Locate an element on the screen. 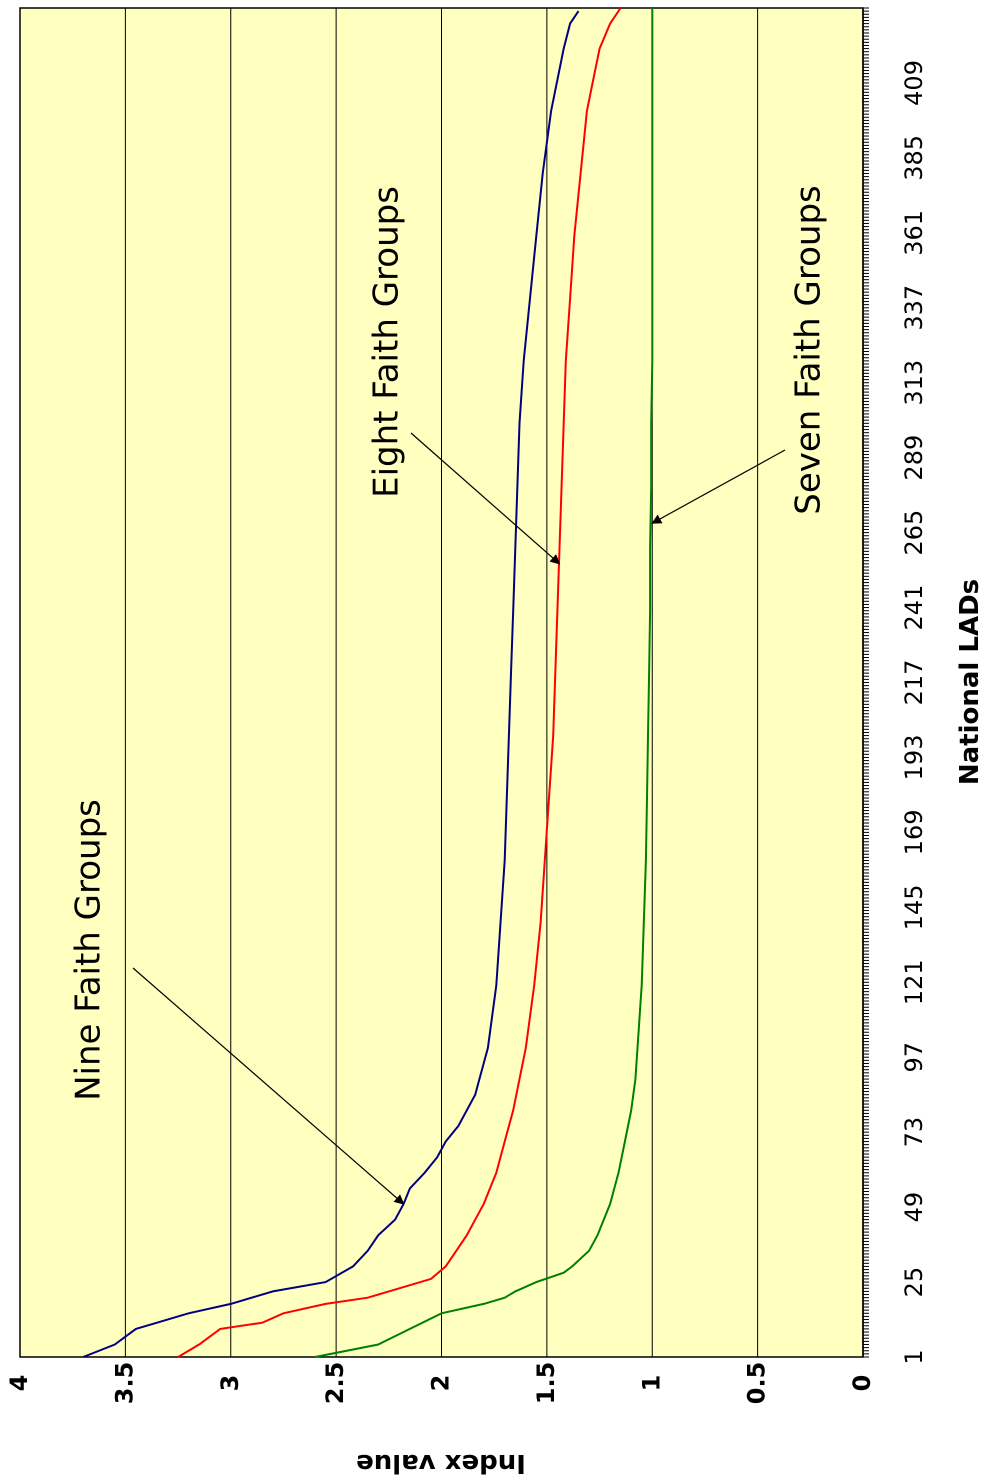  y-tick-label: 2.5 is located at coordinates (335, 1383).